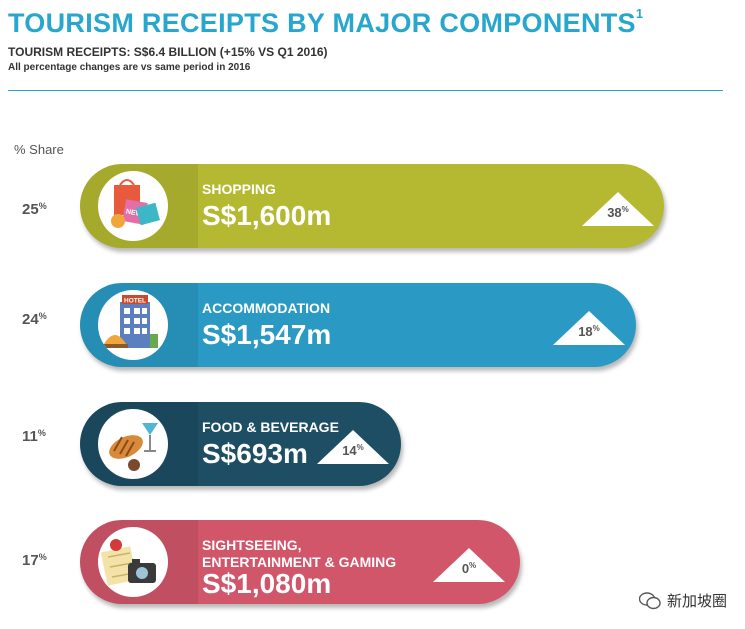 Image resolution: width=745 pixels, height=629 pixels. What do you see at coordinates (267, 334) in the screenshot?
I see `amount-label: S$1,547m` at bounding box center [267, 334].